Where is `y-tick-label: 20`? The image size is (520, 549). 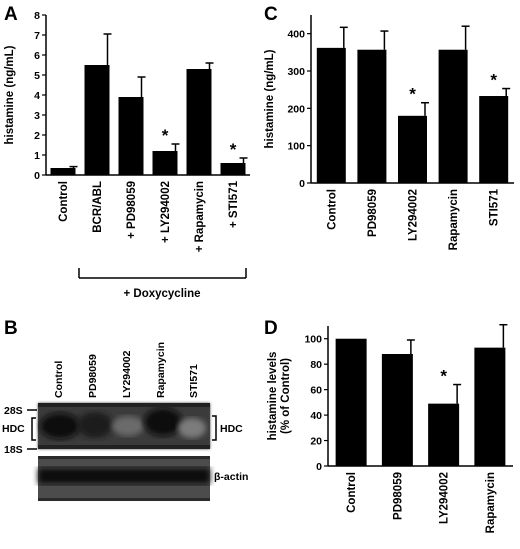
y-tick-label: 20 is located at coordinates (316, 442).